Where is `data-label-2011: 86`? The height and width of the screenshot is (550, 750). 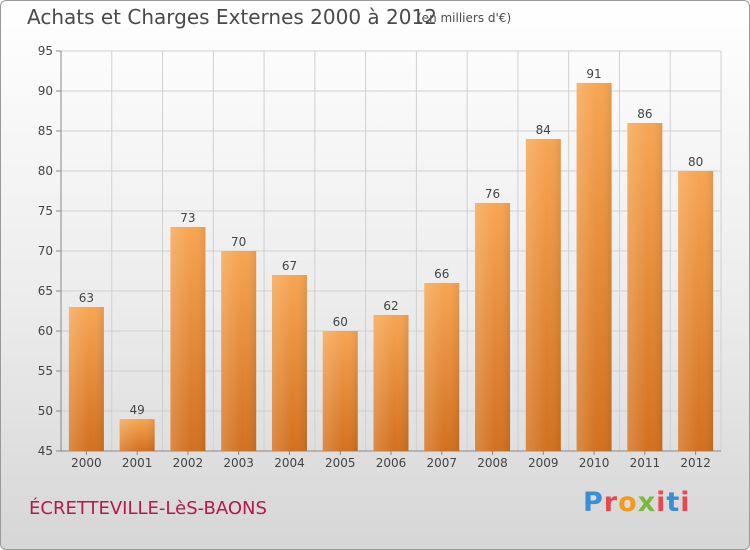 data-label-2011: 86 is located at coordinates (644, 114).